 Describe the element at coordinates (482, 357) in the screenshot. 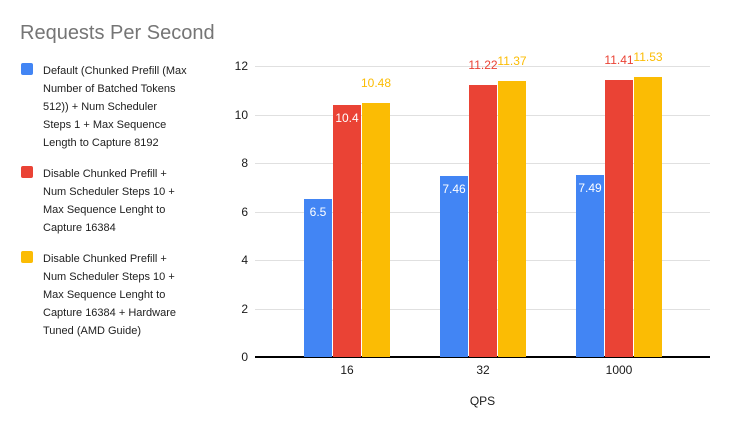

I see `x-axis-line` at that location.